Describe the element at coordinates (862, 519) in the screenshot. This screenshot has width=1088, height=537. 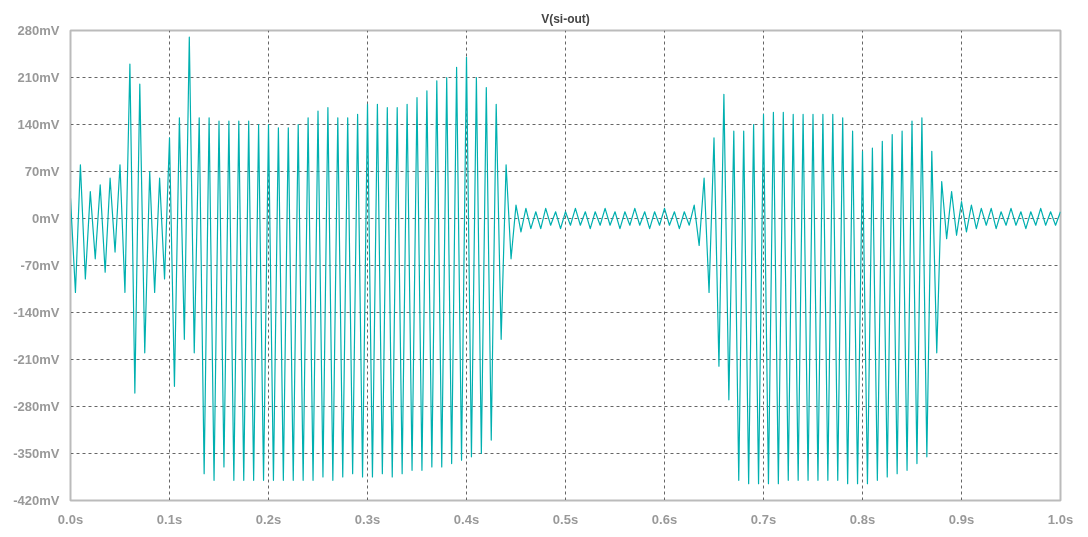
I see `x-tick-label: 0.8s` at that location.